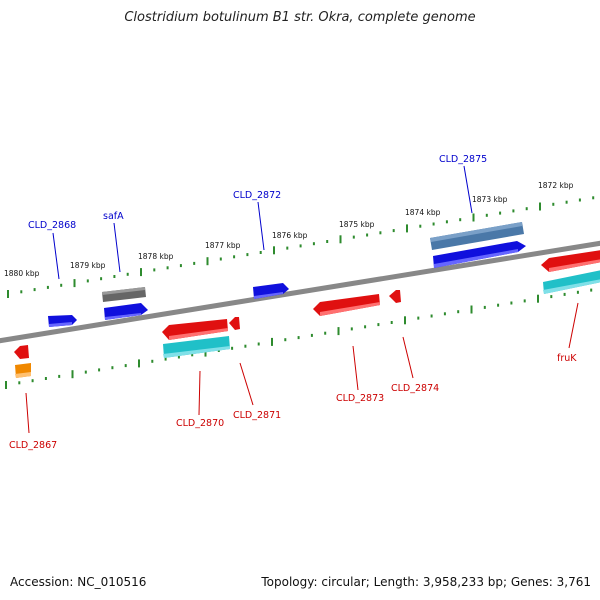 The image size is (600, 600). I want to click on gene-fruk-red, so click(570, 261).